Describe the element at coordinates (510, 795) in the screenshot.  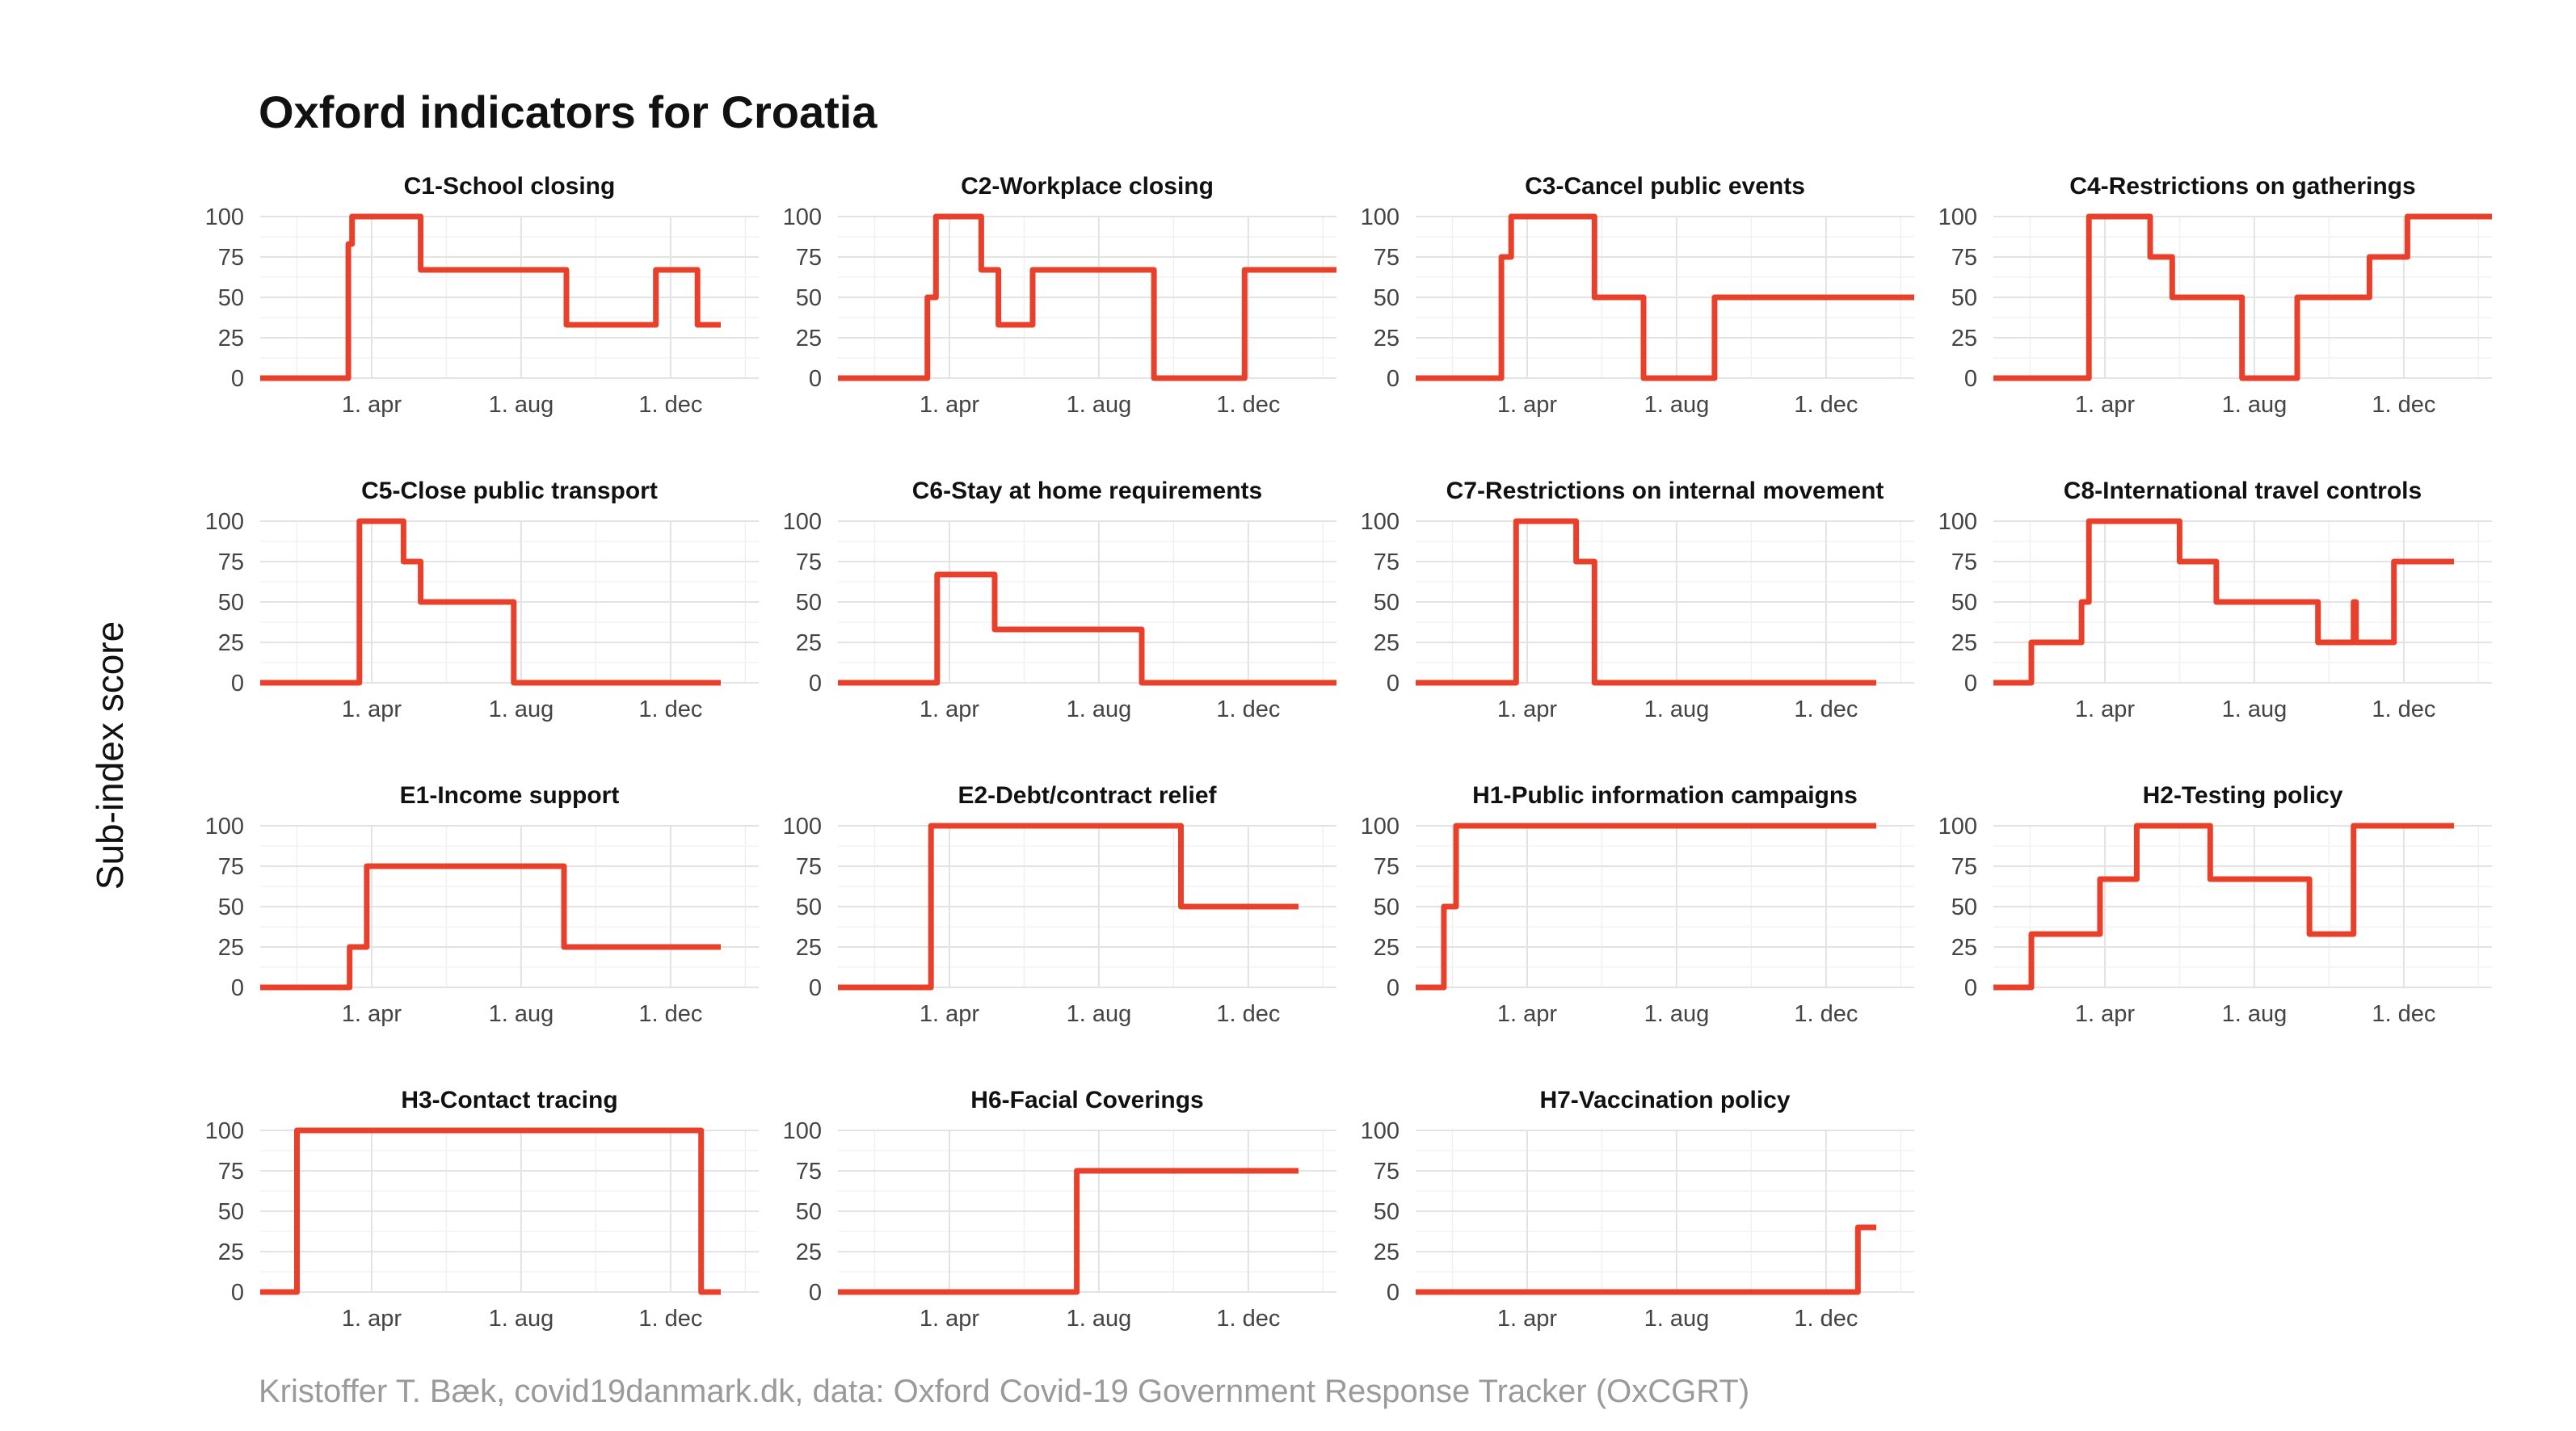
I see `panel-title: E1-Income support` at that location.